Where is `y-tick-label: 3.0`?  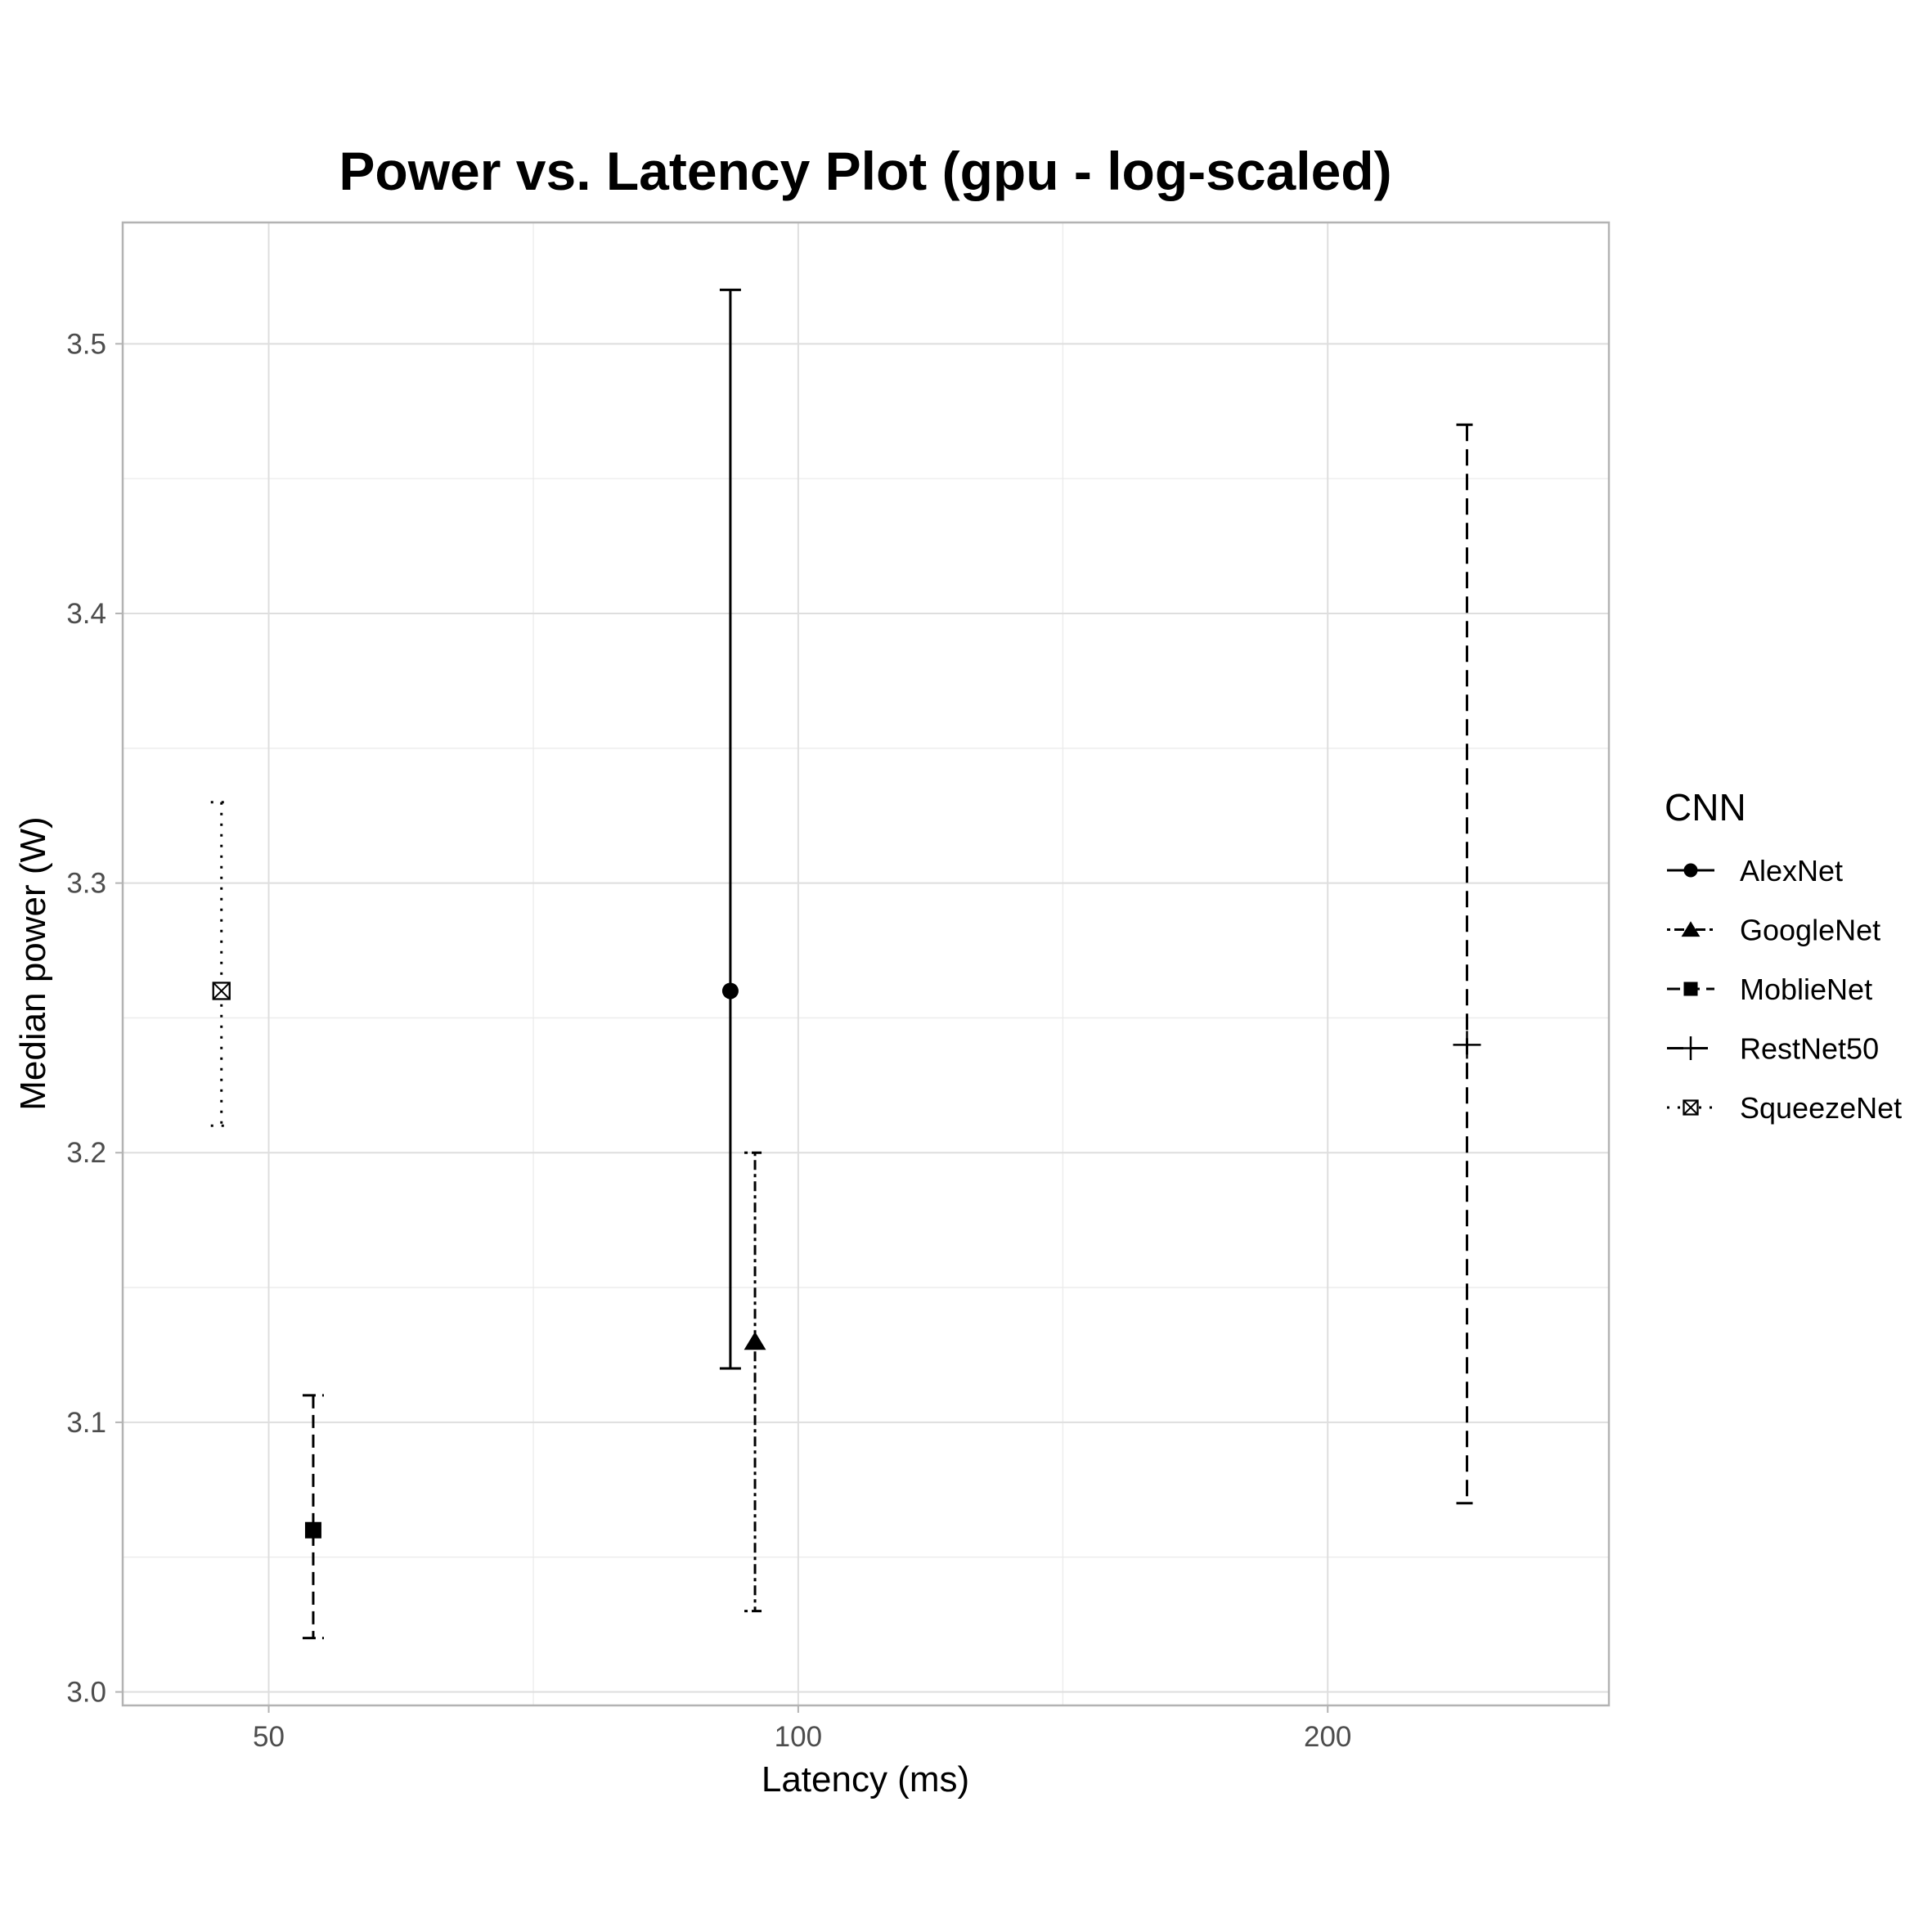 y-tick-label: 3.0 is located at coordinates (86, 1693).